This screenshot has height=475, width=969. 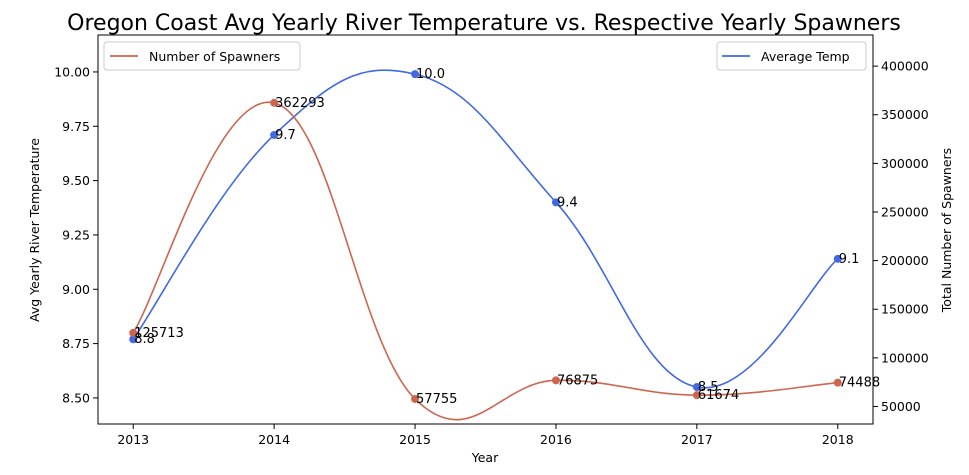 I want to click on y-left-tick-label: 9.75, so click(x=76, y=126).